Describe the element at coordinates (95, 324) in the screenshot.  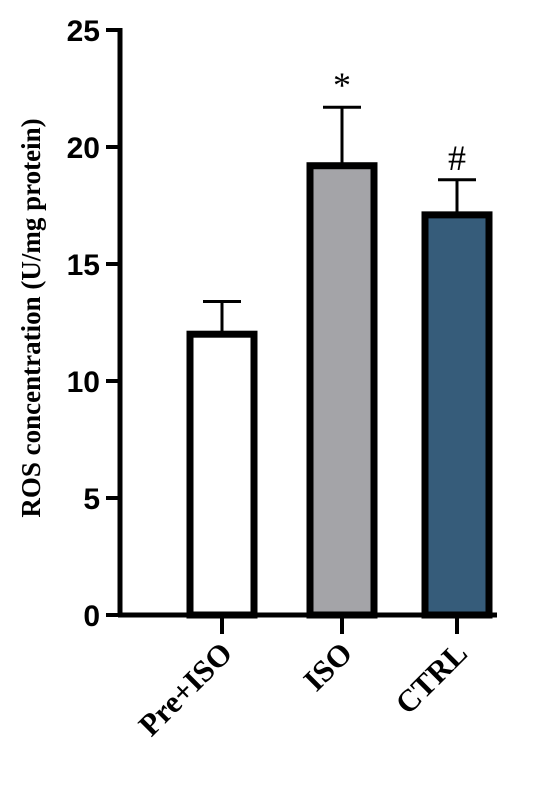
I see `y-axis: 0 5 10 15 20 25` at that location.